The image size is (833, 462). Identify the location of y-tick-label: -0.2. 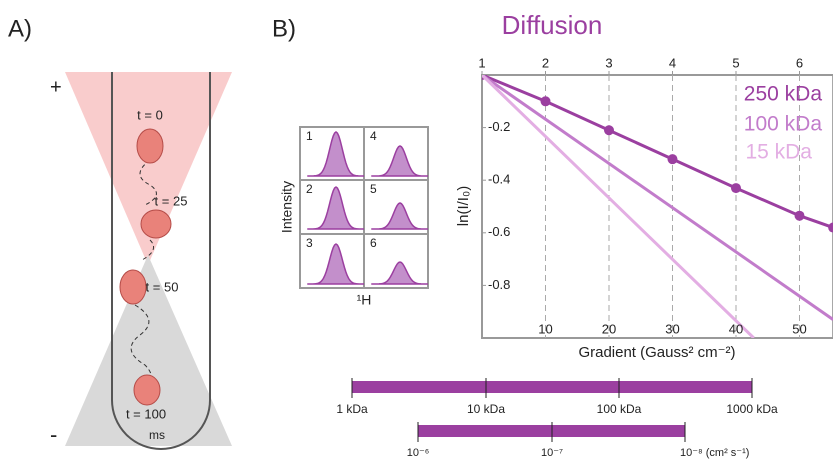
(499, 126).